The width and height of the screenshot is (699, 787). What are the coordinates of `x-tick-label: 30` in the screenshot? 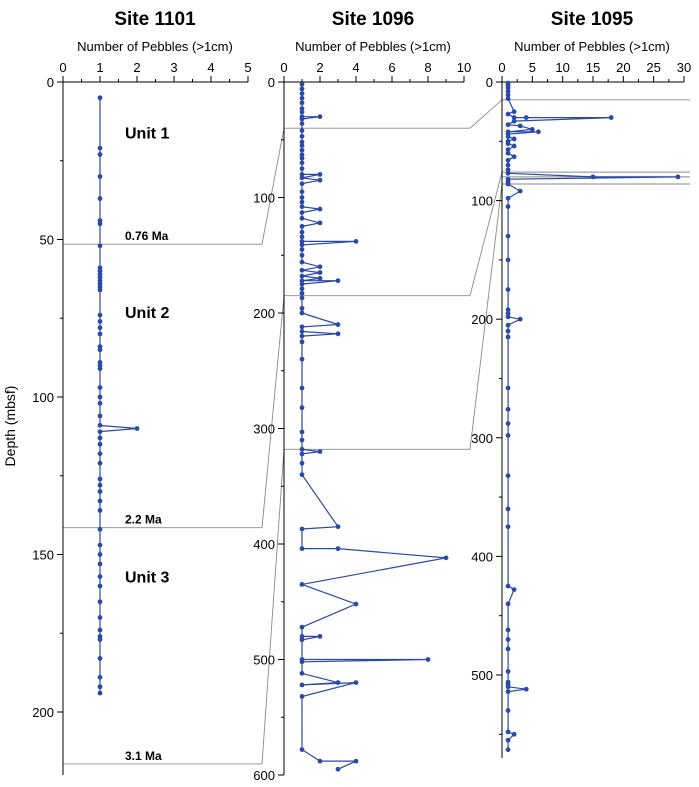 It's located at (684, 67).